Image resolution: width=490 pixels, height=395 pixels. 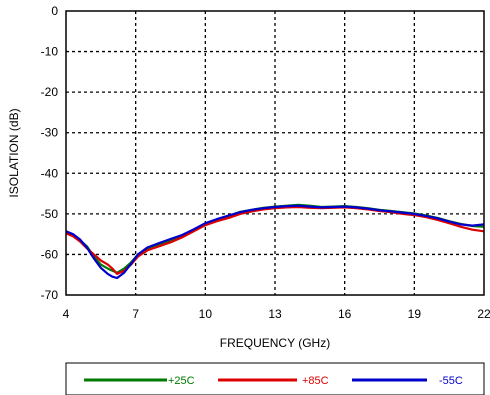 I want to click on legend-label: -55C, so click(x=451, y=381).